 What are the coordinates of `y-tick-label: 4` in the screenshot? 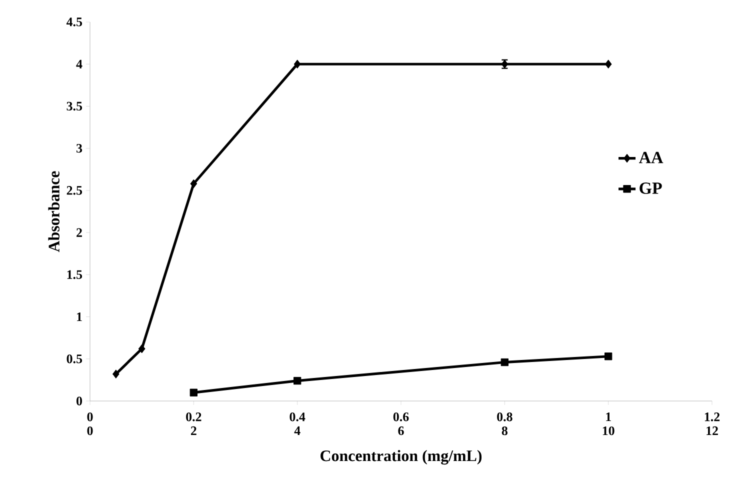 It's located at (79, 64).